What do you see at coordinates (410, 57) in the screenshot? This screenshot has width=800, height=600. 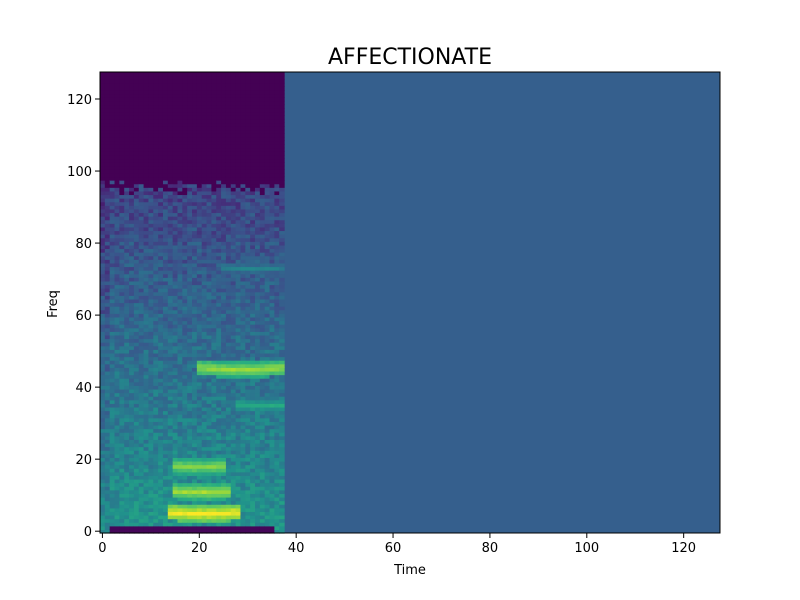 I see `chart-title: AFFECTIONATE` at bounding box center [410, 57].